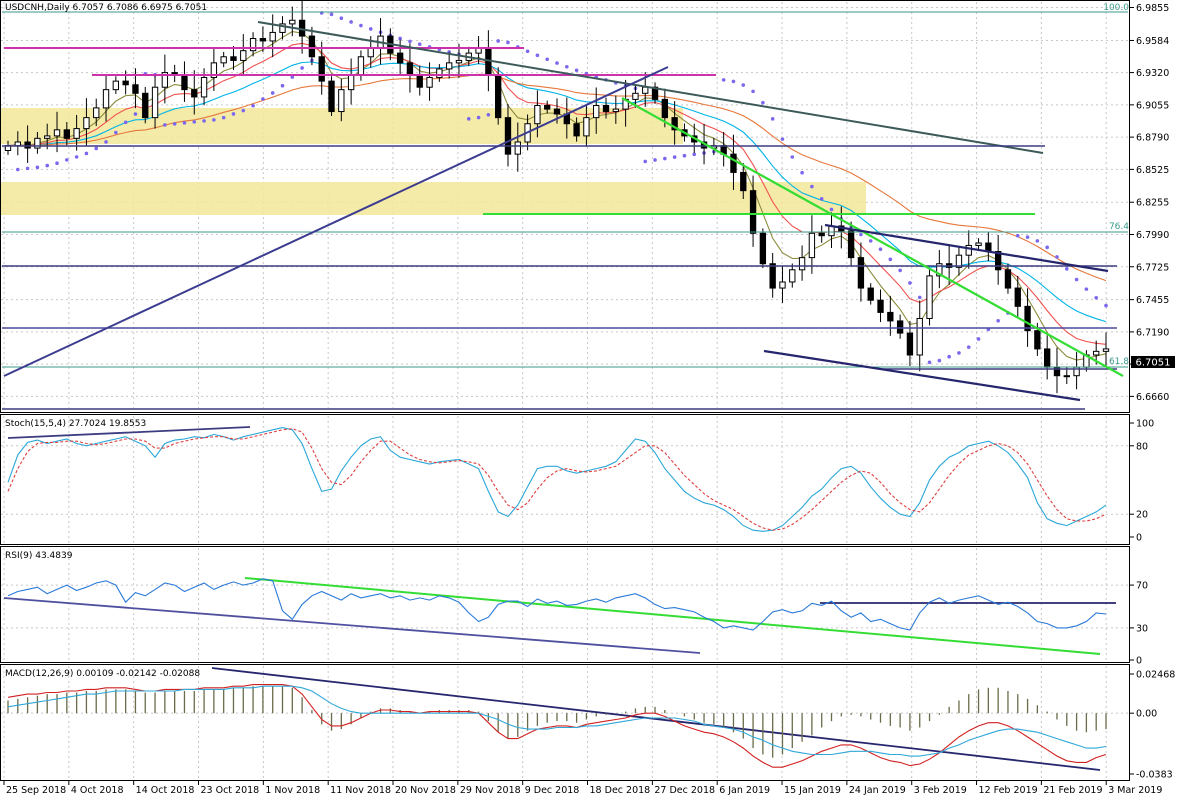 The image size is (1200, 804). Describe the element at coordinates (1146, 714) in the screenshot. I see `axis-tick-label: 0.00` at that location.